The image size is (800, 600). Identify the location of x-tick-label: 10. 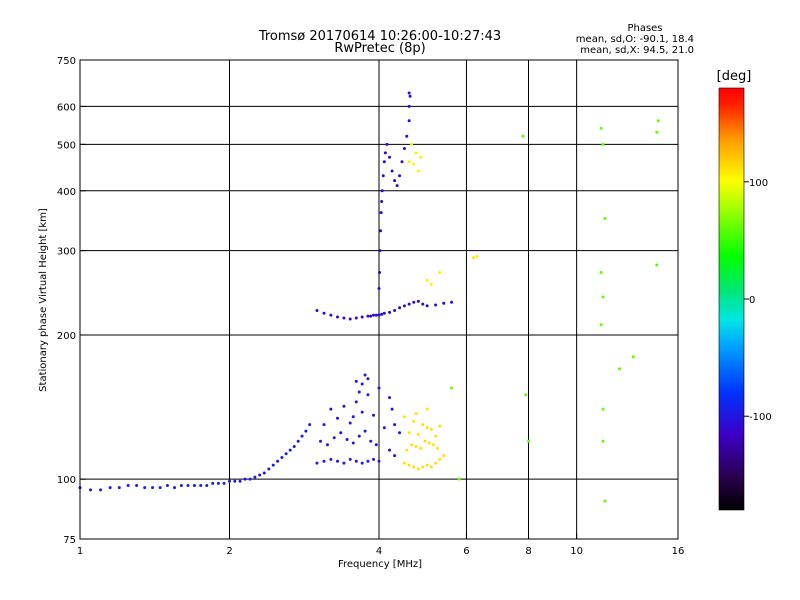
(576, 551).